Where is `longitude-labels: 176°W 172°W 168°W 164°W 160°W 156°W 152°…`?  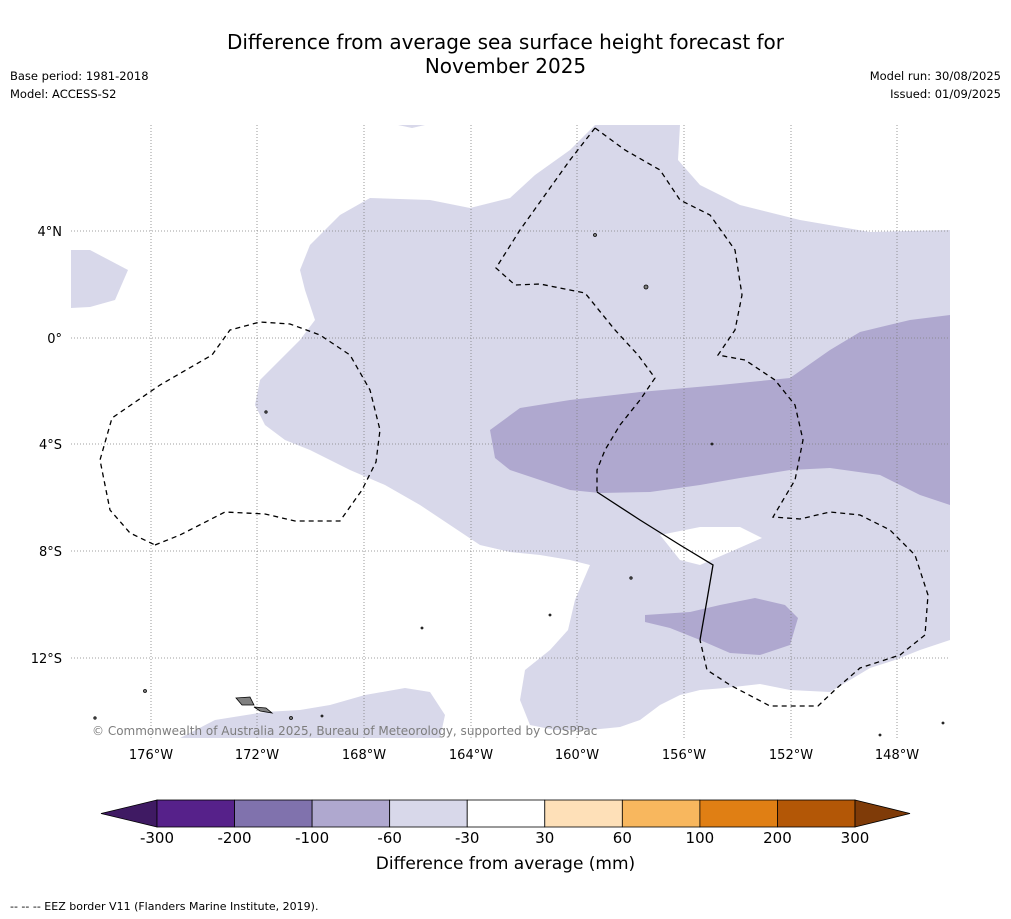
longitude-labels: 176°W 172°W 168°W 164°W 160°W 156°W 152°… is located at coordinates (524, 755).